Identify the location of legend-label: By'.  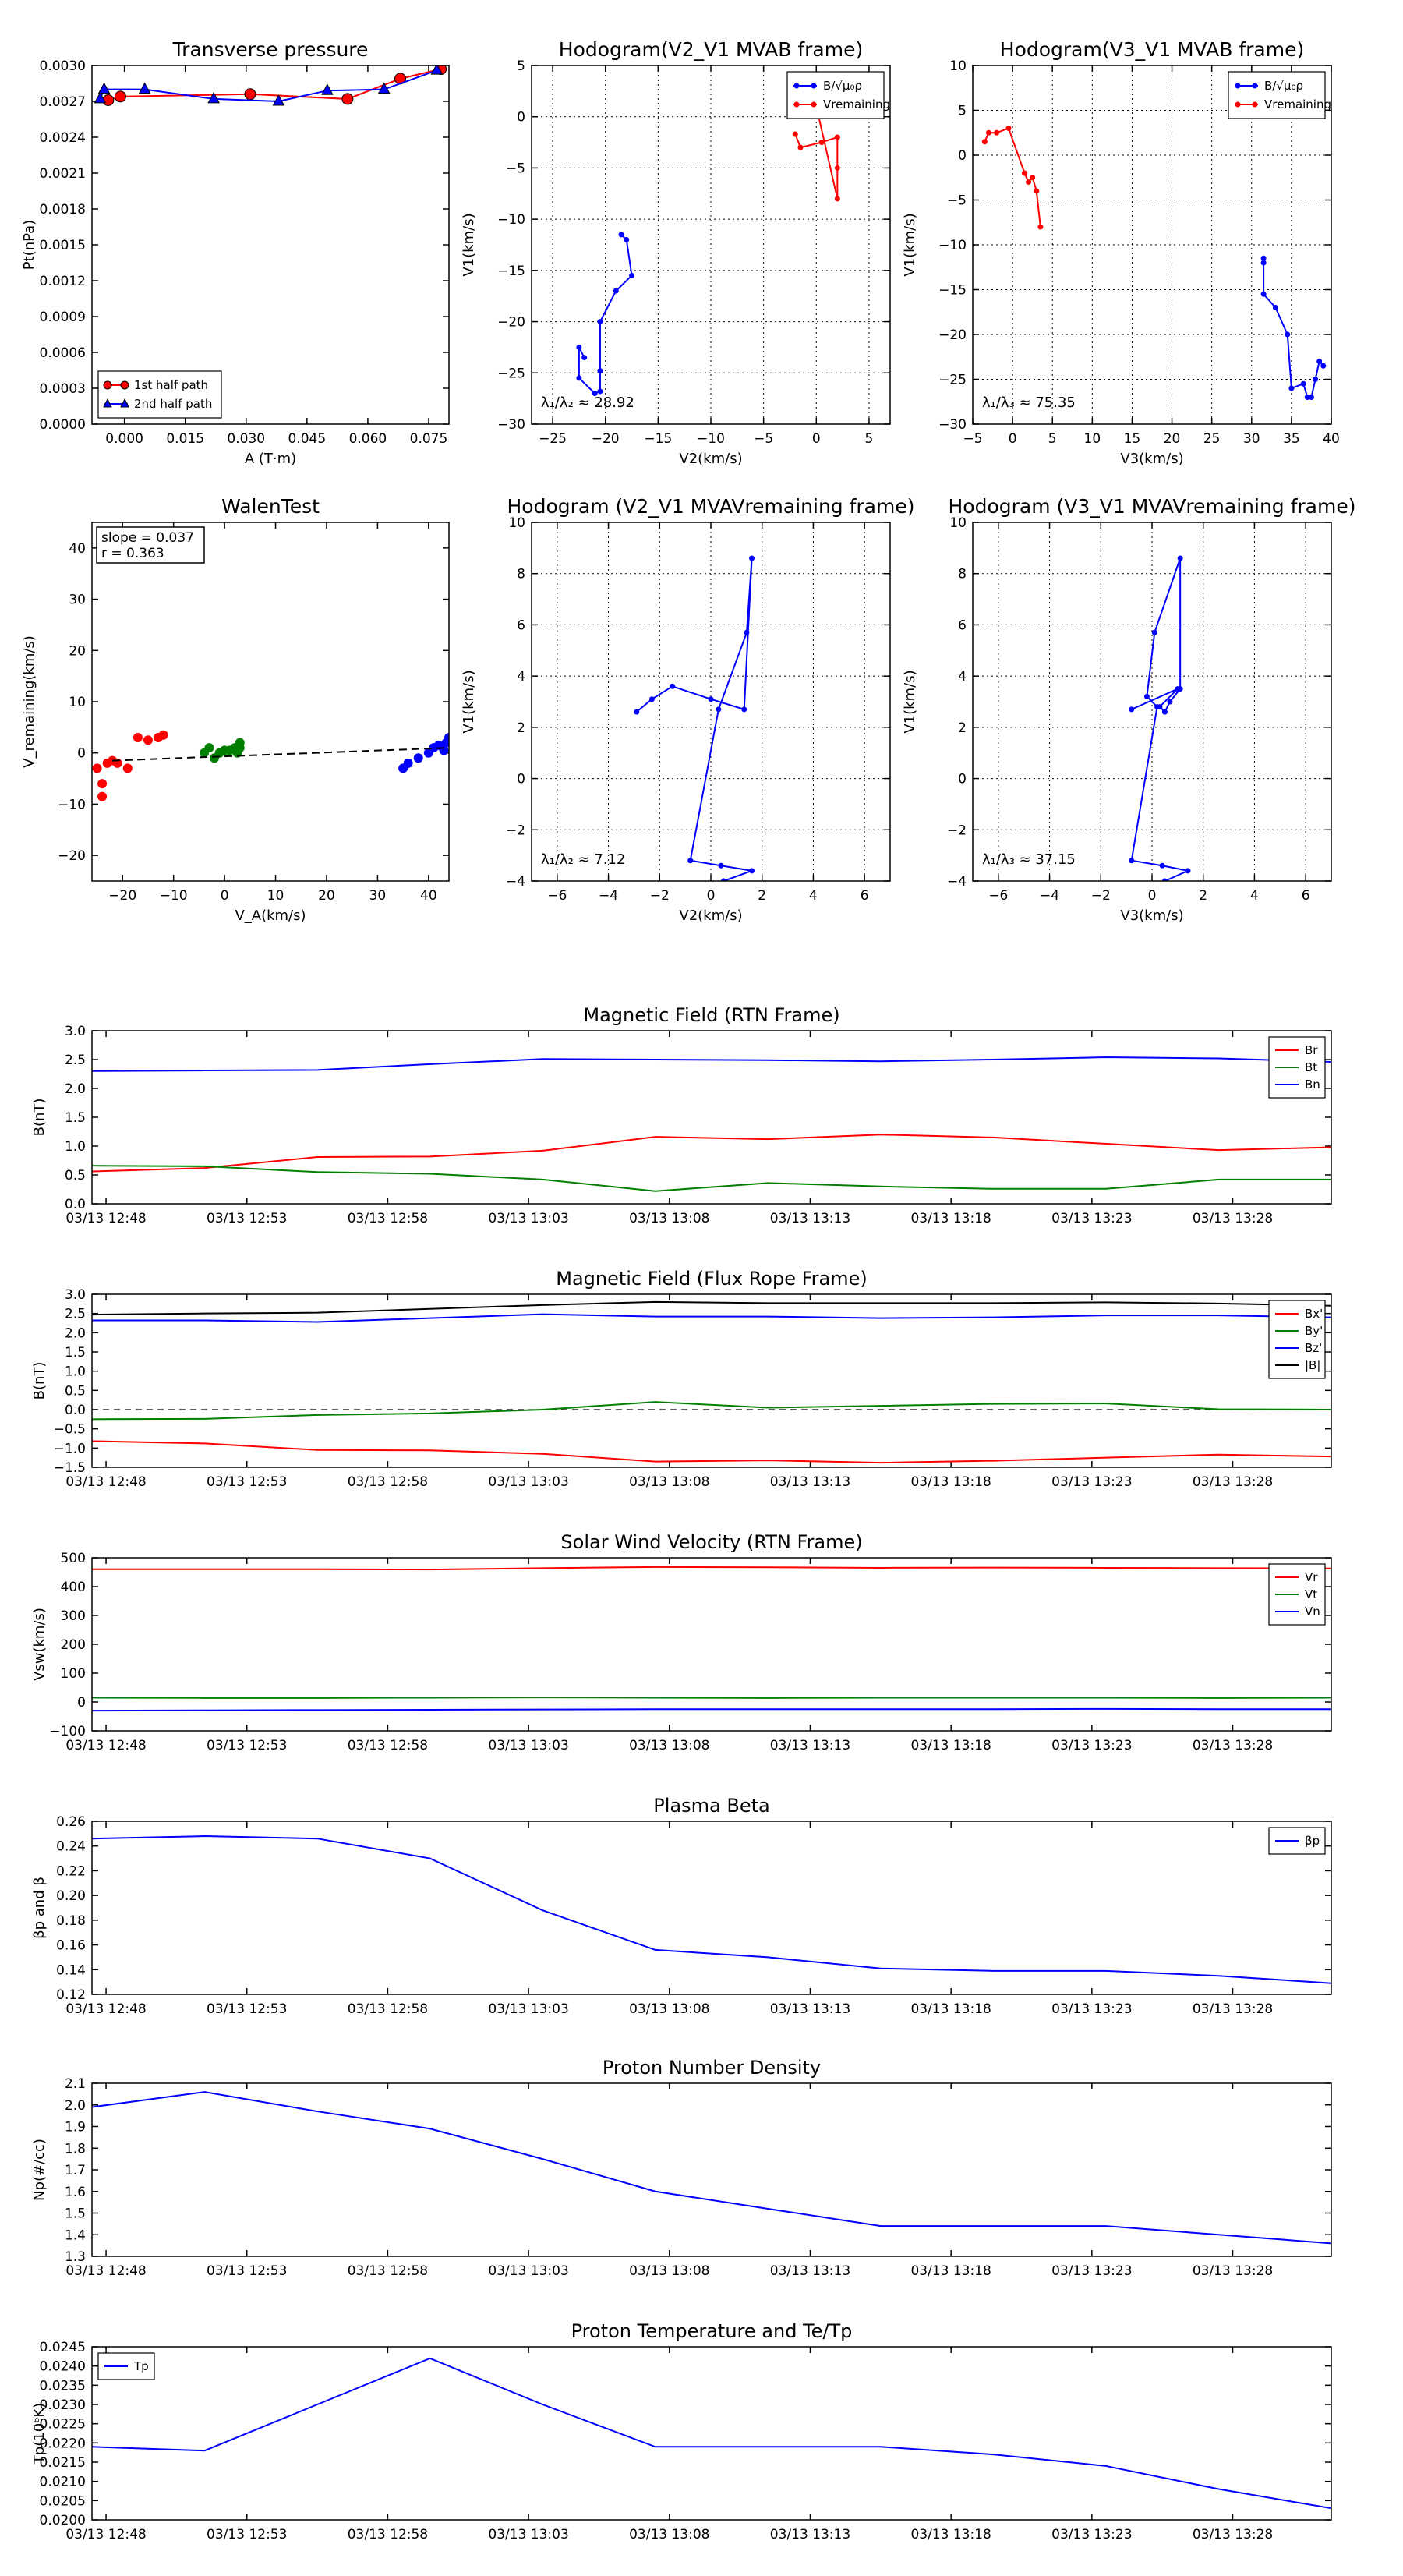
(1314, 1331).